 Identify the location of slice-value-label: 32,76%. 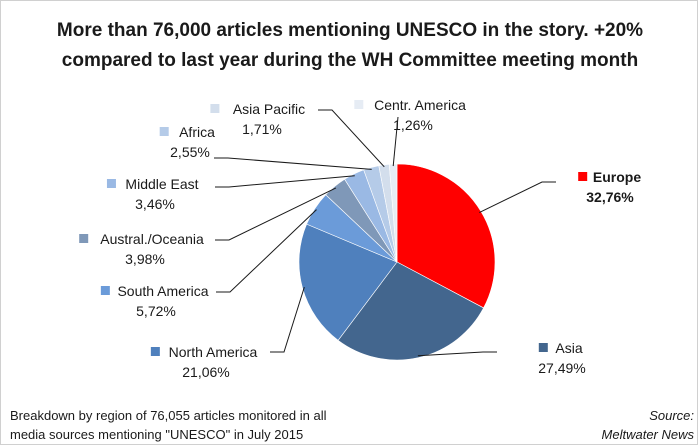
(610, 197).